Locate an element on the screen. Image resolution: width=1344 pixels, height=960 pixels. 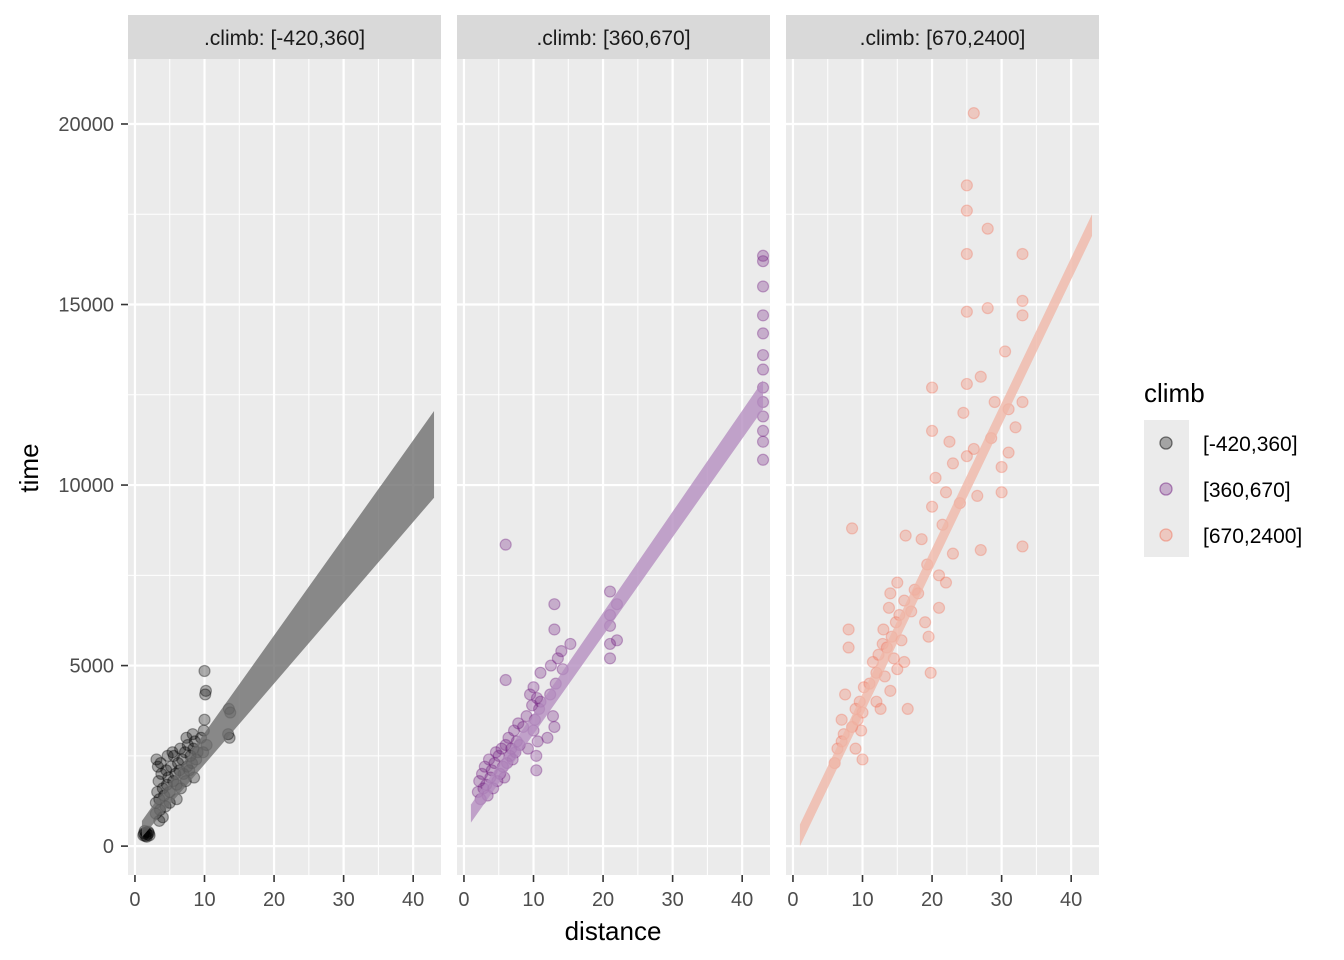
y-axis-title: time is located at coordinates (29, 467).